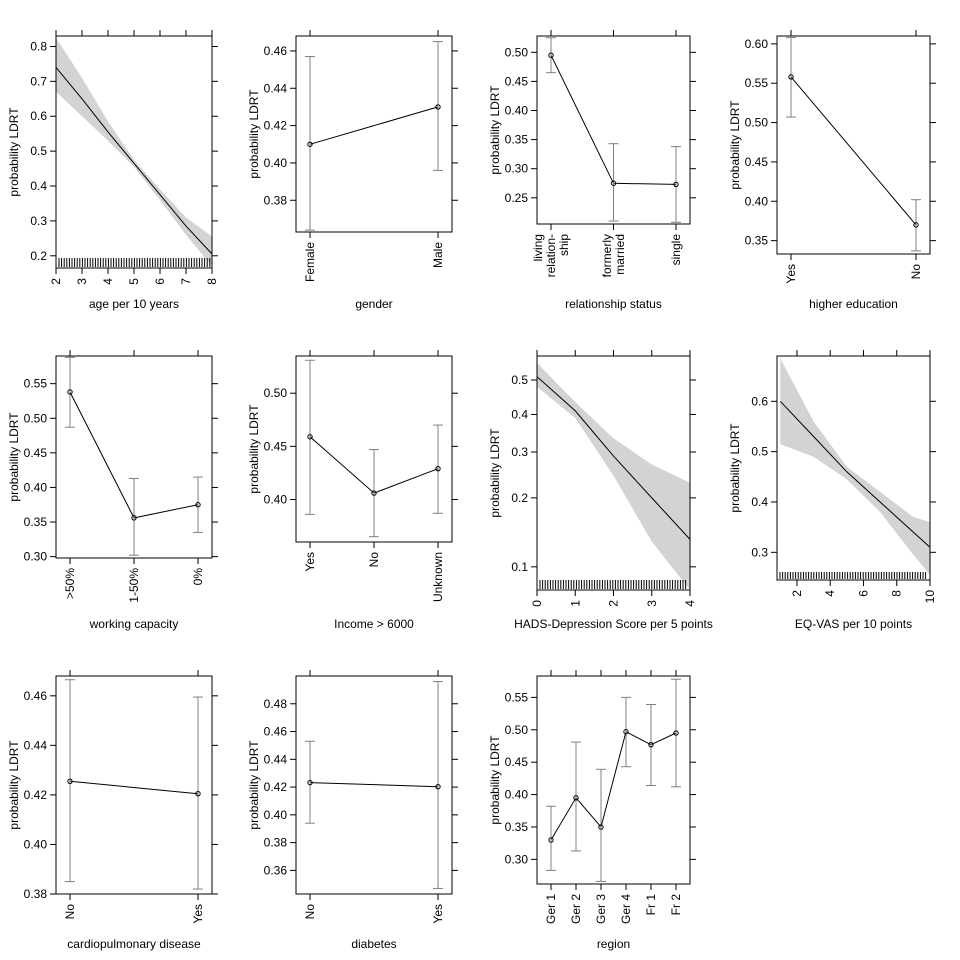  I want to click on x-tick-label: 10, so click(930, 597).